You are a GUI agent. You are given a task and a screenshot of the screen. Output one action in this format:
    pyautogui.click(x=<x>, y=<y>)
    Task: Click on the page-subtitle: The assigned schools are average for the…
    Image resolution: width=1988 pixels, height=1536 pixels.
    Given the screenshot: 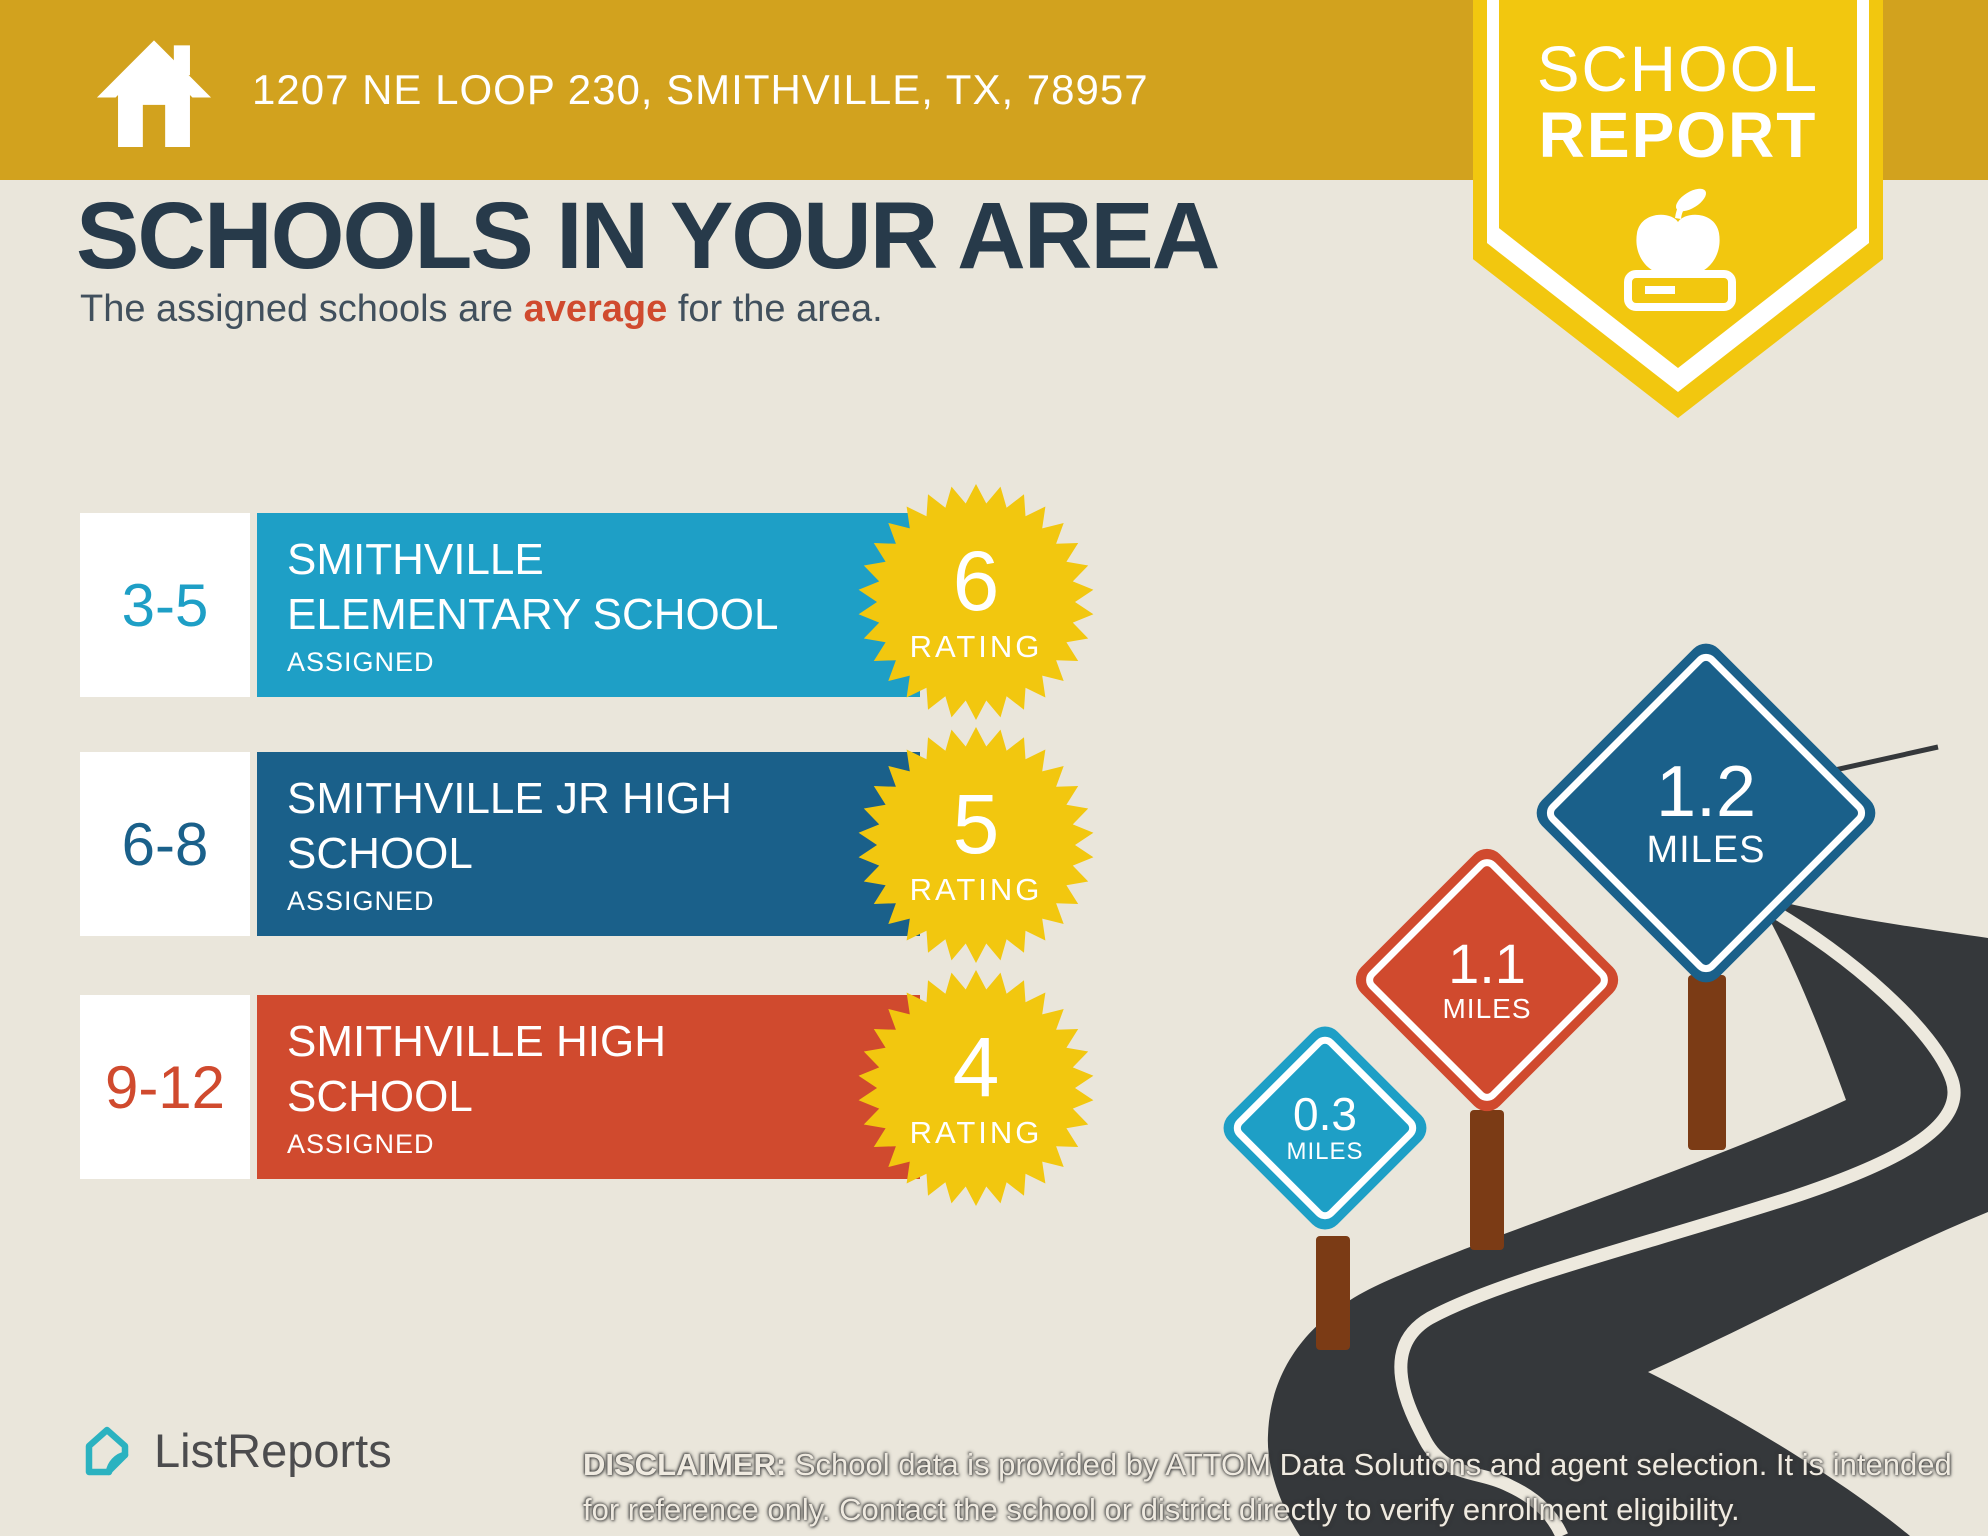 What is the action you would take?
    pyautogui.click(x=481, y=309)
    